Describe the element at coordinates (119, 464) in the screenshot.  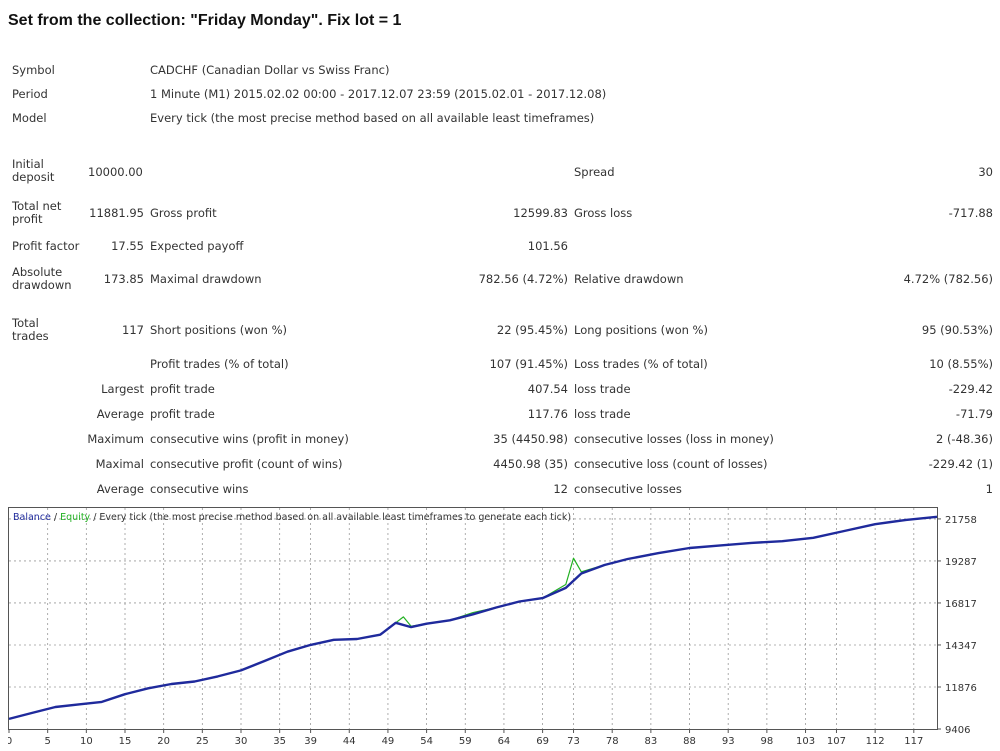
I see `maximal-label: Maximal` at that location.